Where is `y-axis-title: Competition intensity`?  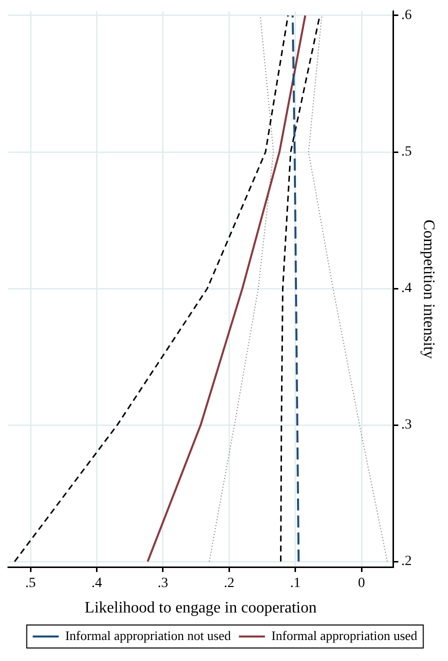 y-axis-title: Competition intensity is located at coordinates (429, 289).